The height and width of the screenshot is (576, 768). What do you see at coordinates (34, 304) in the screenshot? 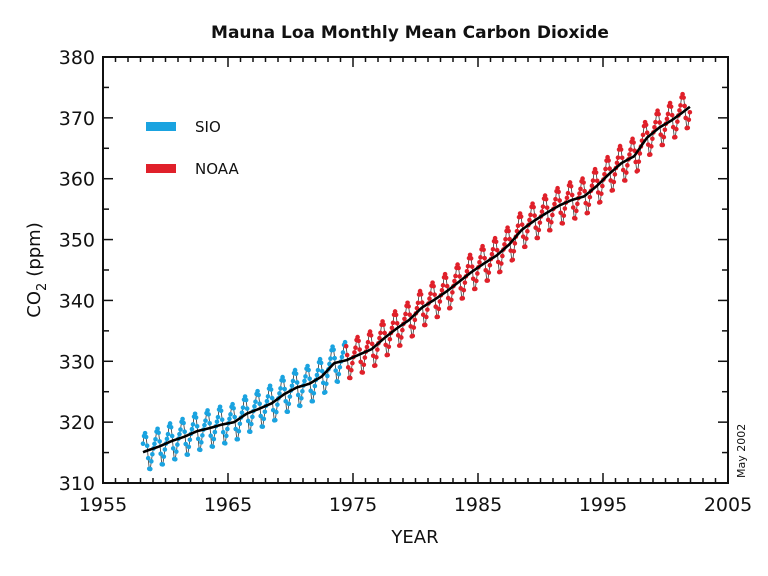
I see `y-label-co: CO` at bounding box center [34, 304].